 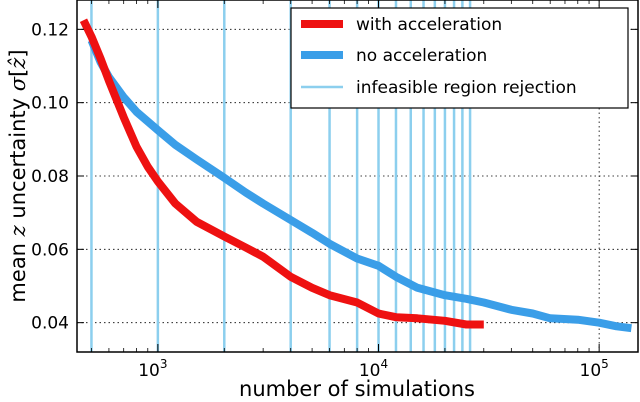 I want to click on y-tick-label: 0.08, so click(x=50, y=177).